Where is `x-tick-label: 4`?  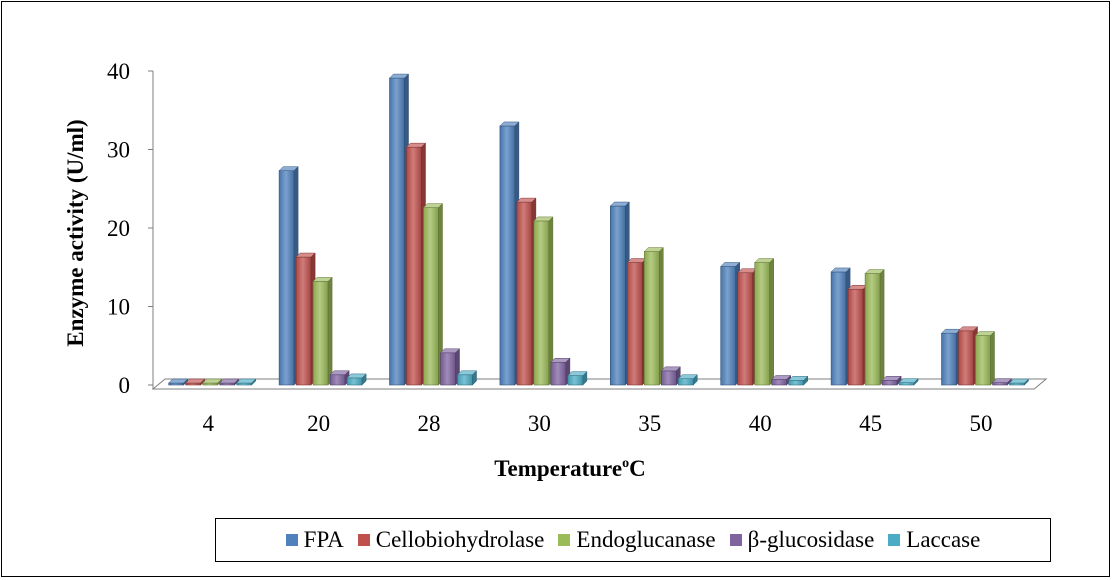
x-tick-label: 4 is located at coordinates (208, 423).